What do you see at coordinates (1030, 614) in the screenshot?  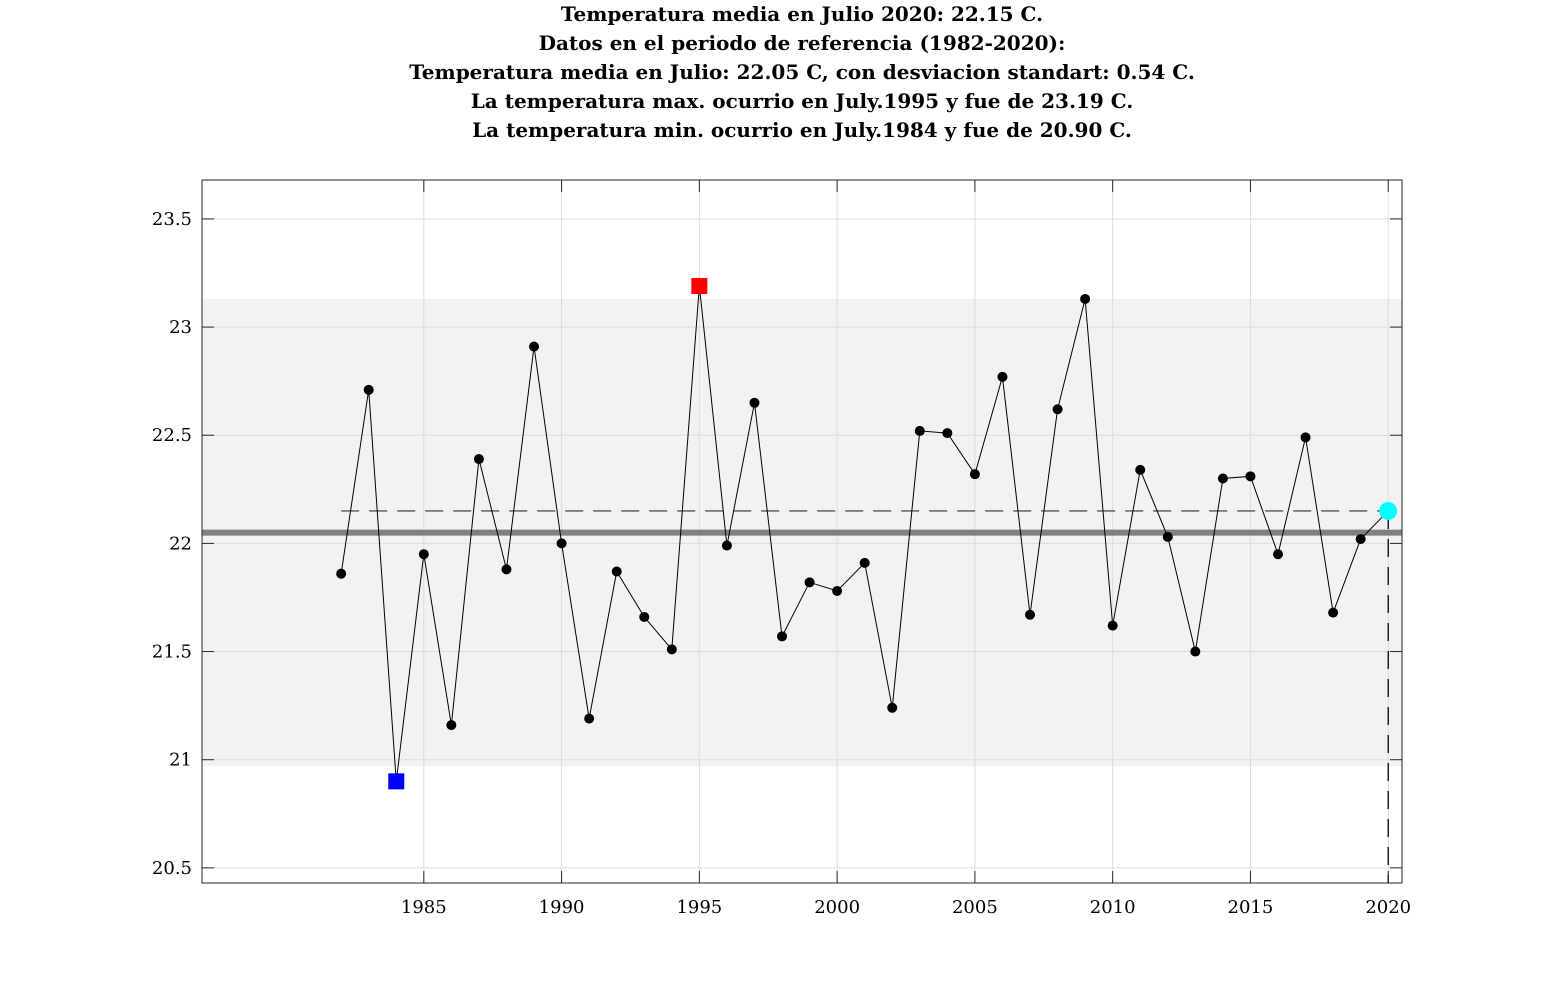 I see `data-point-2007` at bounding box center [1030, 614].